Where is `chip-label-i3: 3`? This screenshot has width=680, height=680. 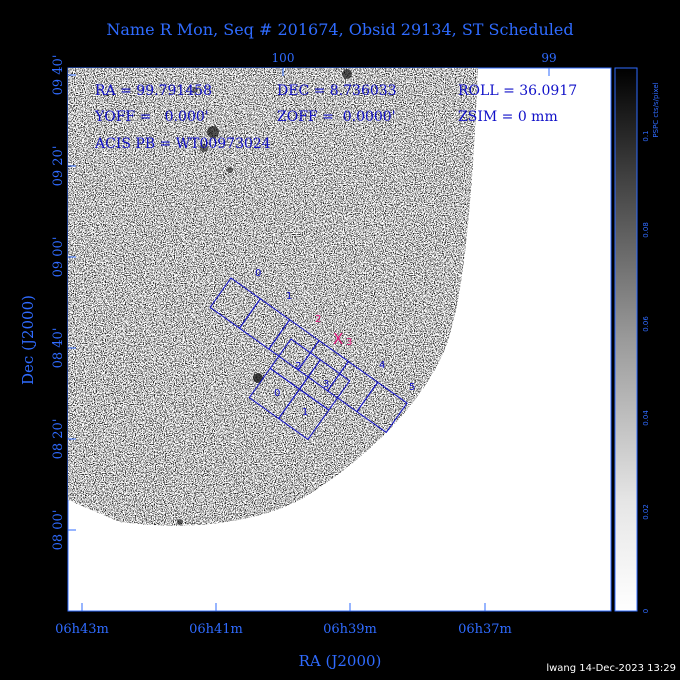 chip-label-i3: 3 is located at coordinates (326, 384).